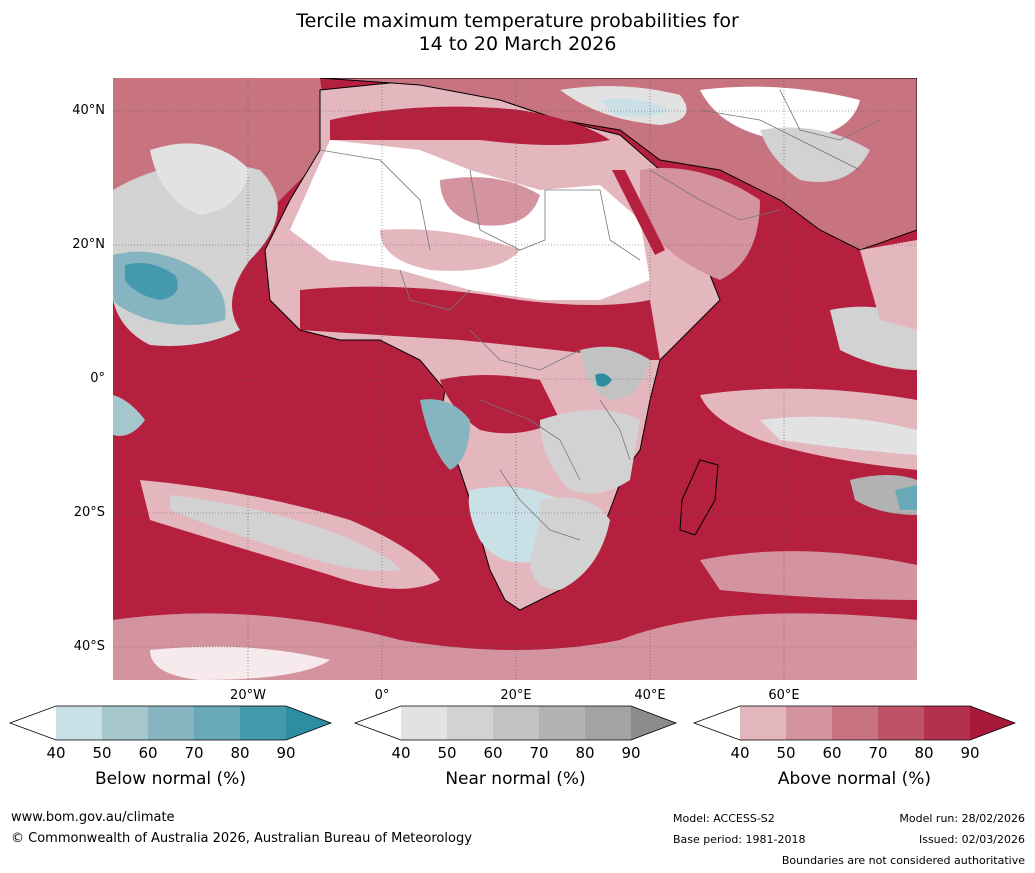 The image size is (1035, 873). Describe the element at coordinates (447, 753) in the screenshot. I see `near-tick: 50` at that location.